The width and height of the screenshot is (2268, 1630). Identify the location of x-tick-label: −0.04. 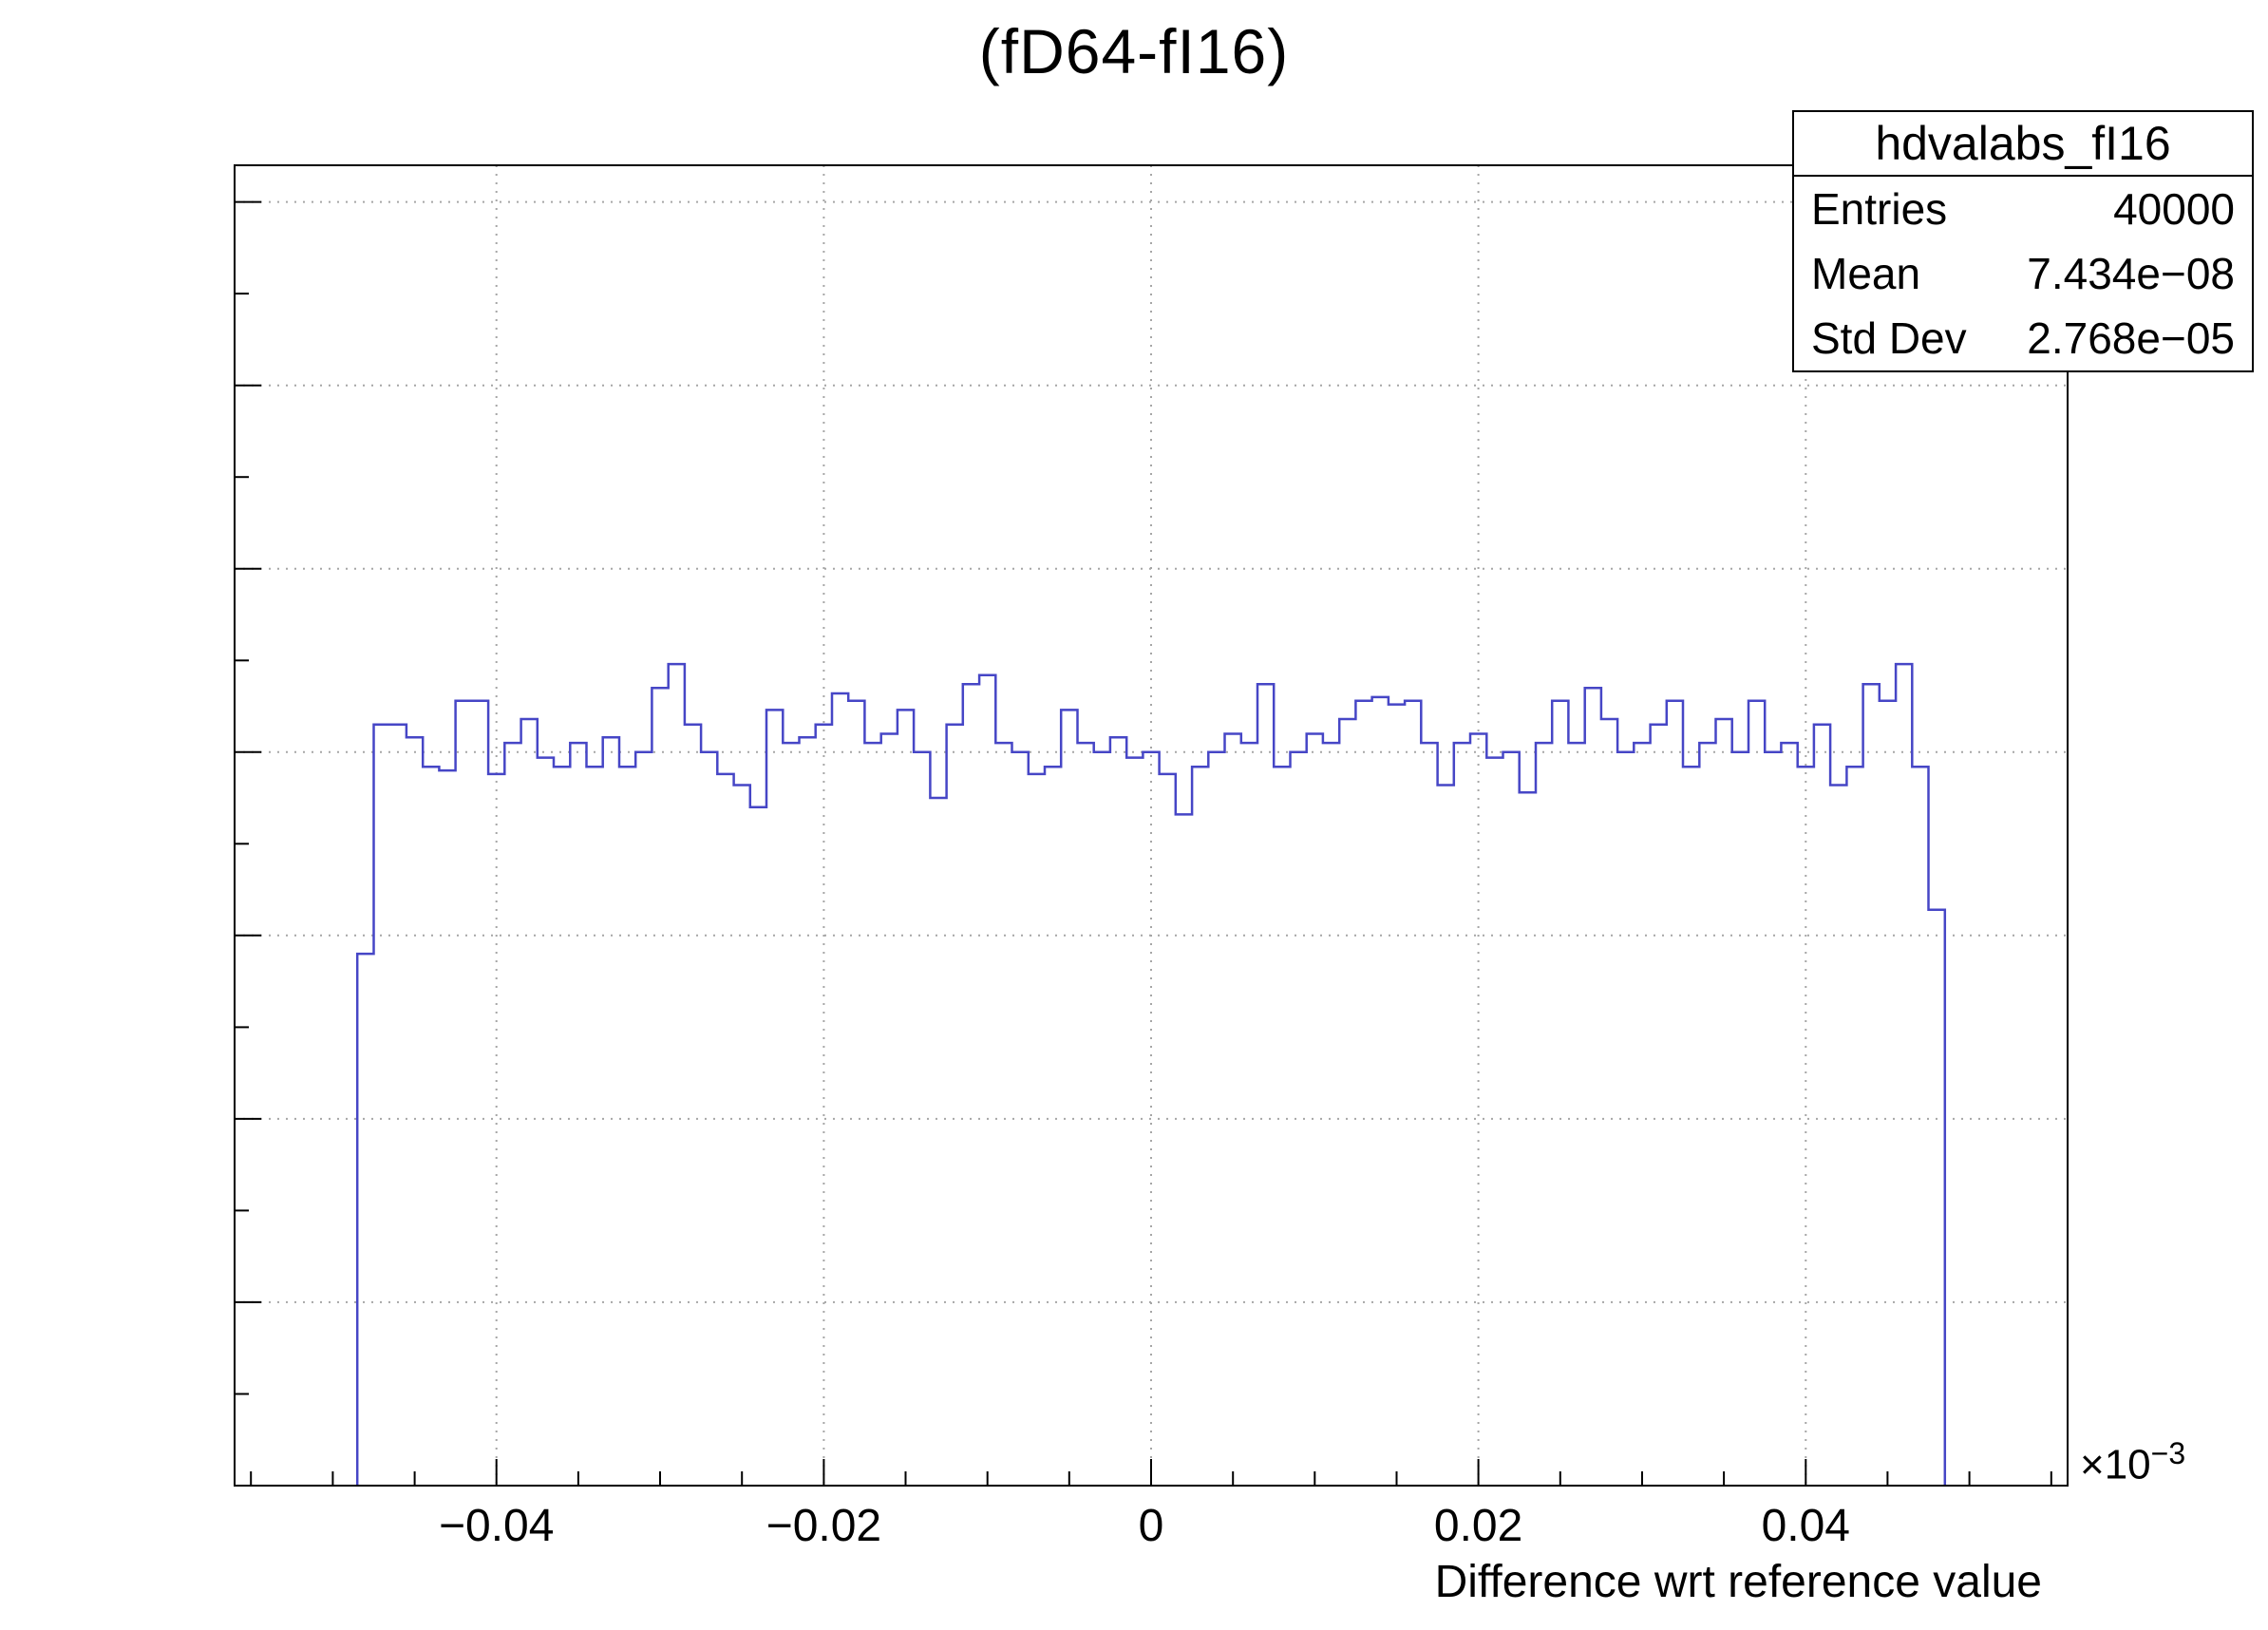
(497, 1526).